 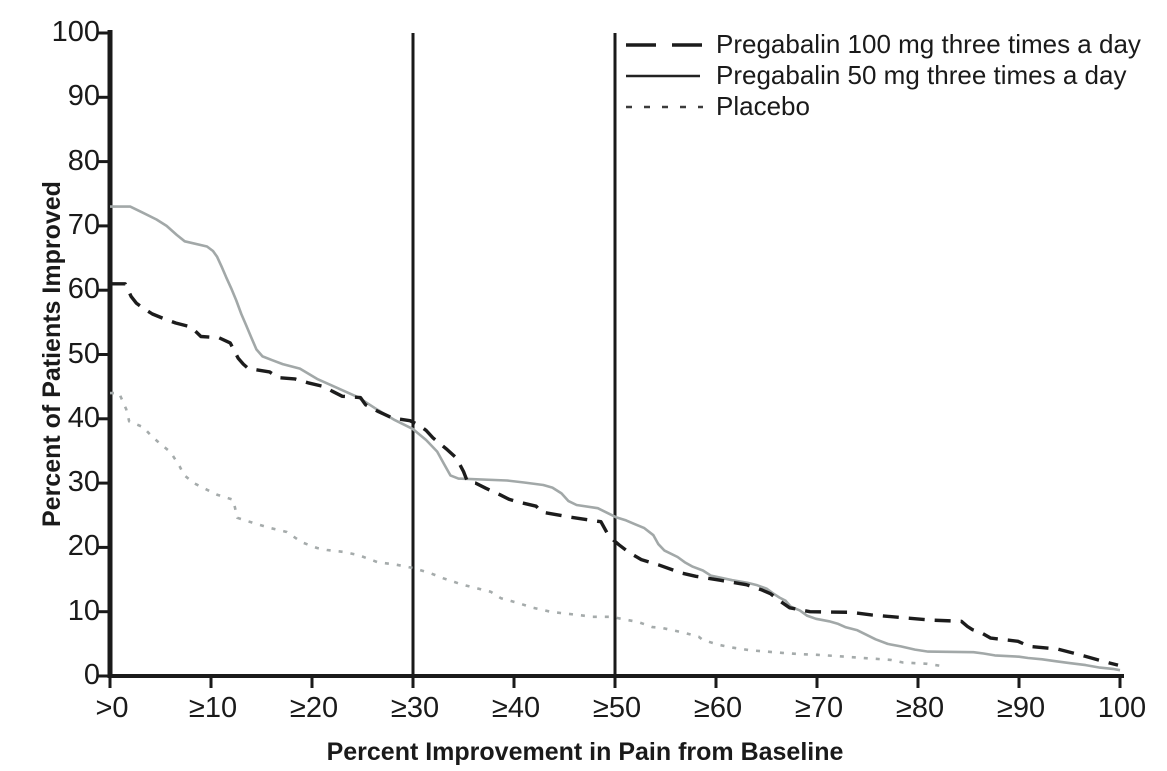 What do you see at coordinates (83, 96) in the screenshot?
I see `y-tick-label-90: 90` at bounding box center [83, 96].